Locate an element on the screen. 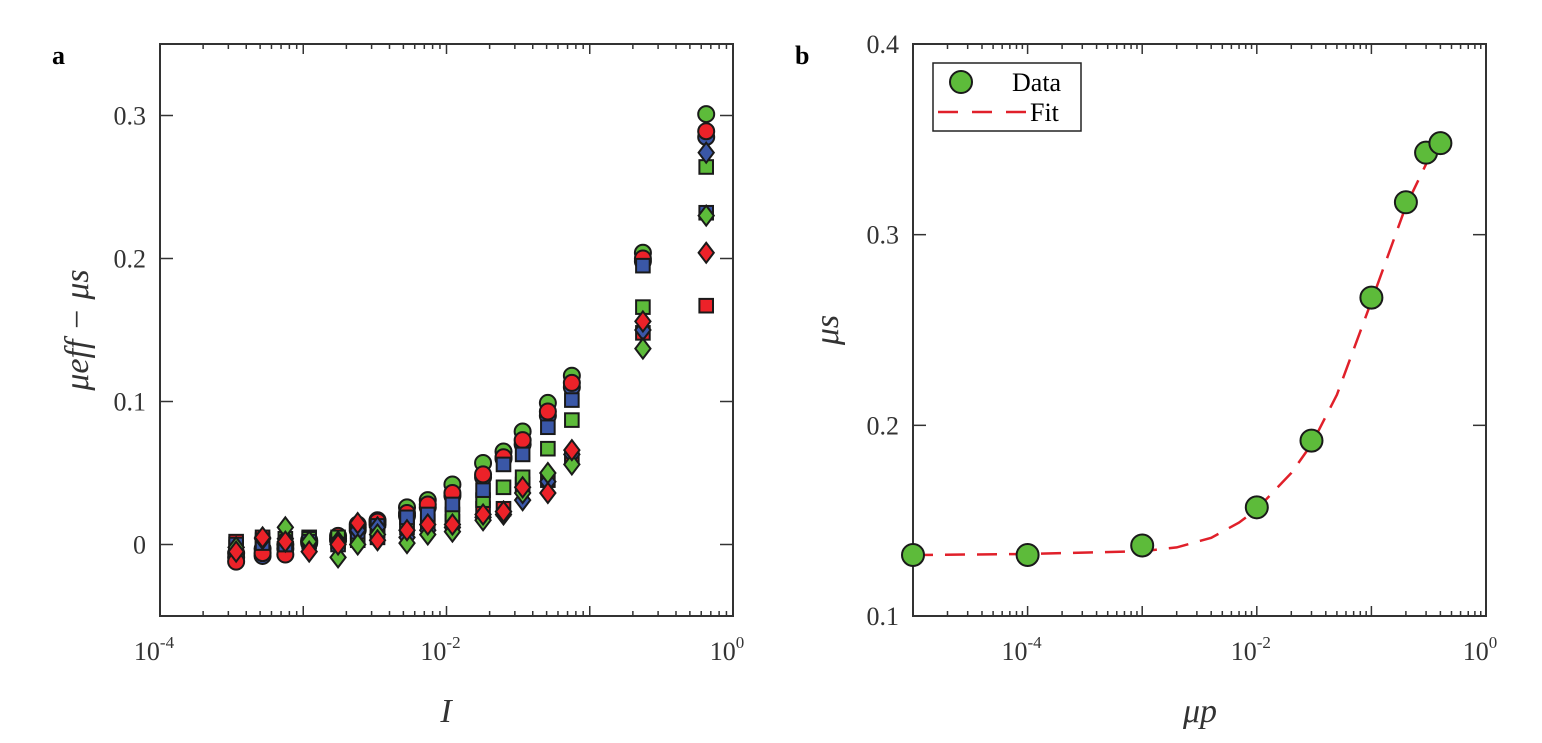 Image resolution: width=1542 pixels, height=743 pixels. panel-label-b: b is located at coordinates (802, 55).